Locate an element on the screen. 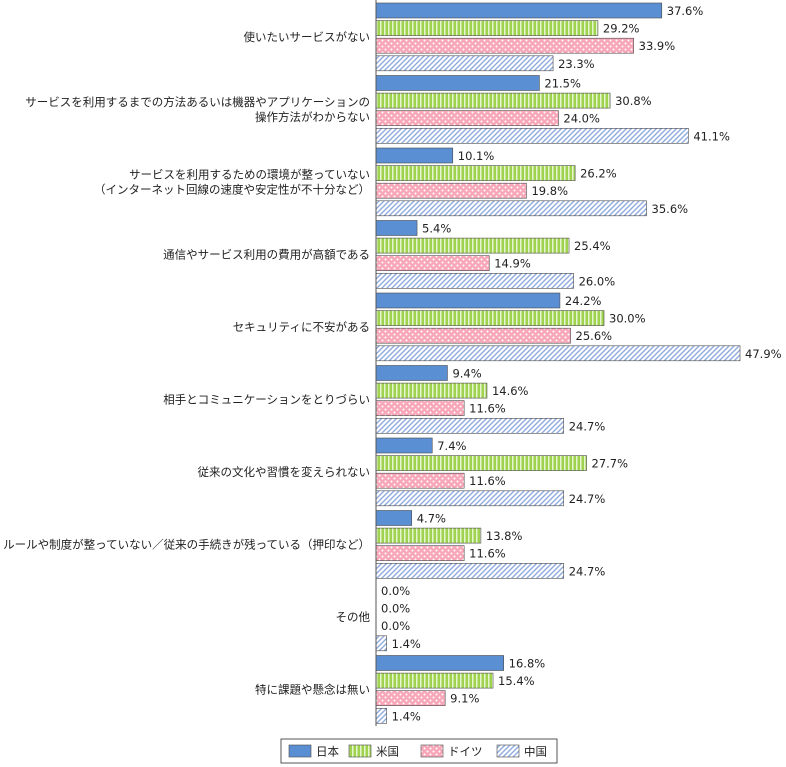 The image size is (786, 767). data-label: 15.4% is located at coordinates (516, 681).